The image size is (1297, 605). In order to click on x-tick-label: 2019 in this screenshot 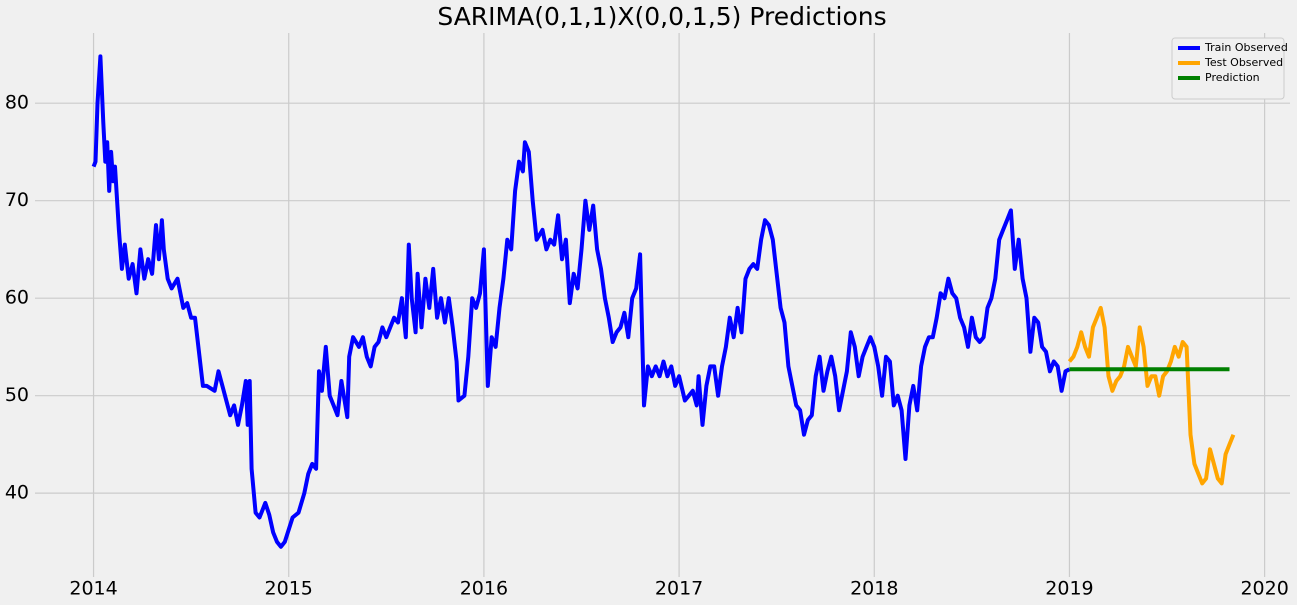, I will do `click(1069, 589)`.